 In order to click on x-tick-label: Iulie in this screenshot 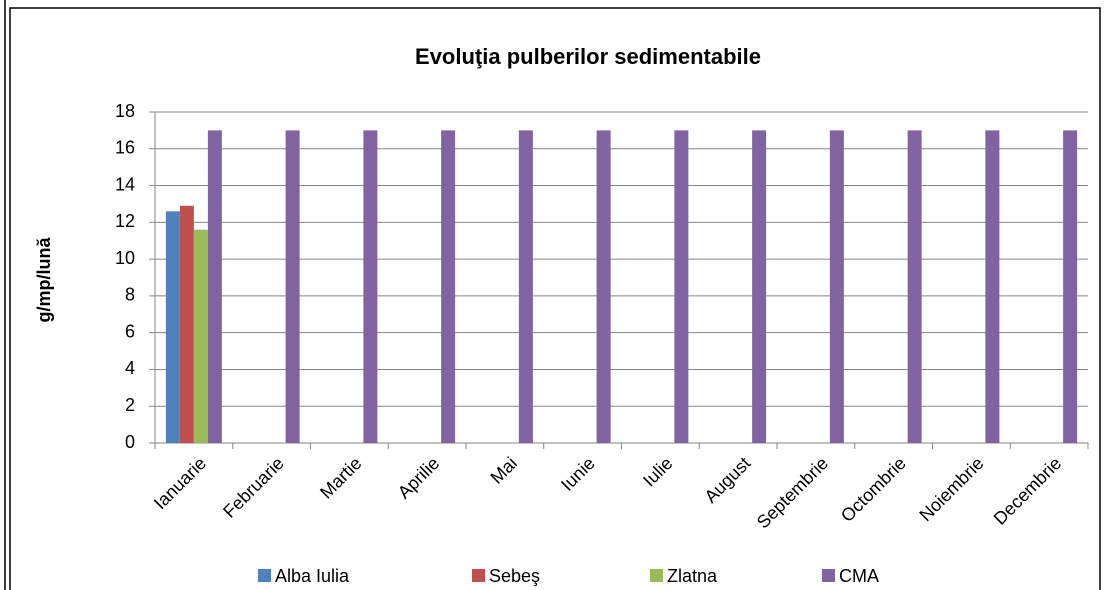, I will do `click(657, 471)`.